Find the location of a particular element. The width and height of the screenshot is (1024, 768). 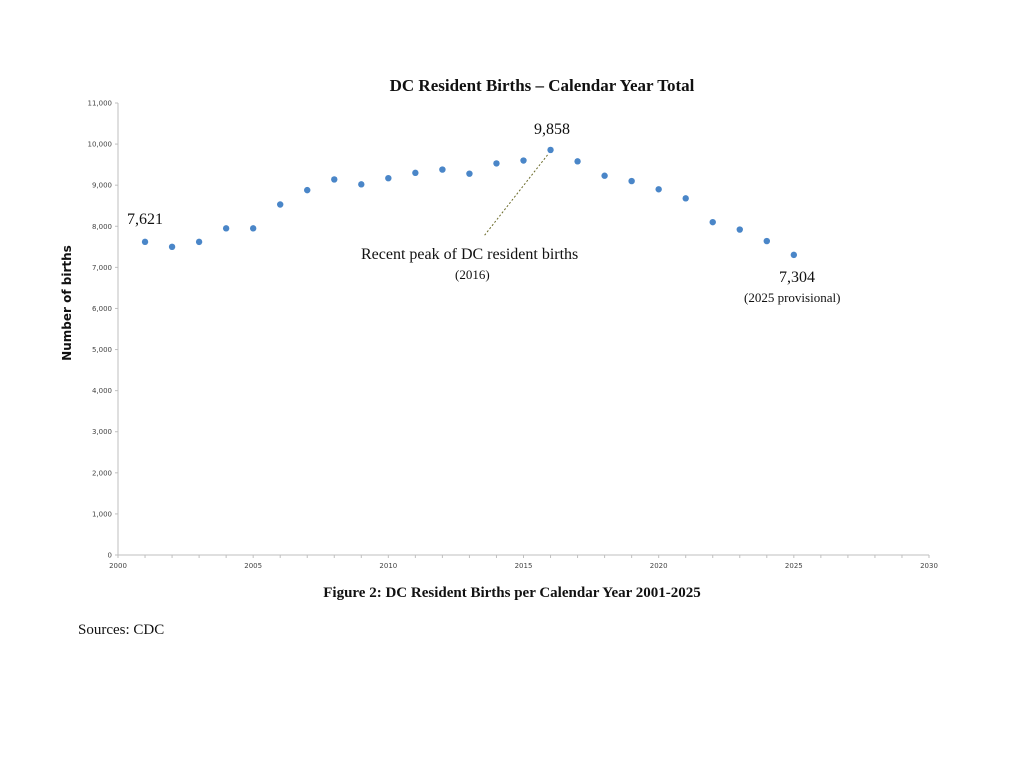

y-tick-label: 5,000 is located at coordinates (102, 350).